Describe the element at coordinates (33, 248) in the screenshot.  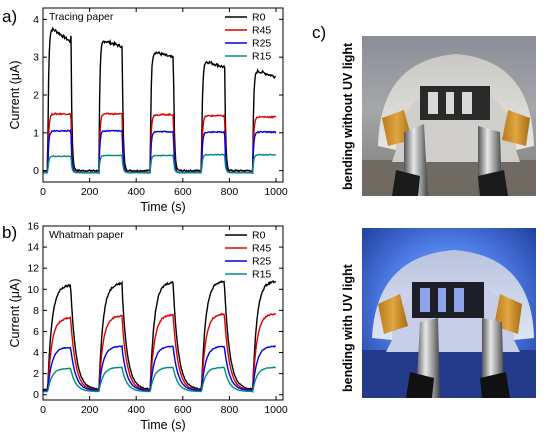
I see `chart-b-y-tick-label: 14` at that location.